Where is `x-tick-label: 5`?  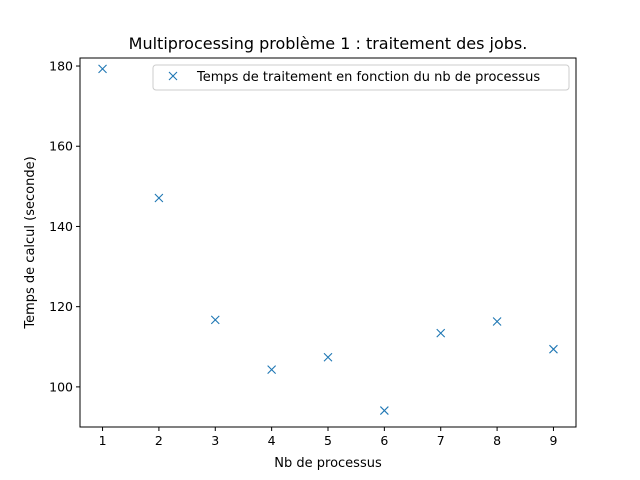 x-tick-label: 5 is located at coordinates (328, 440).